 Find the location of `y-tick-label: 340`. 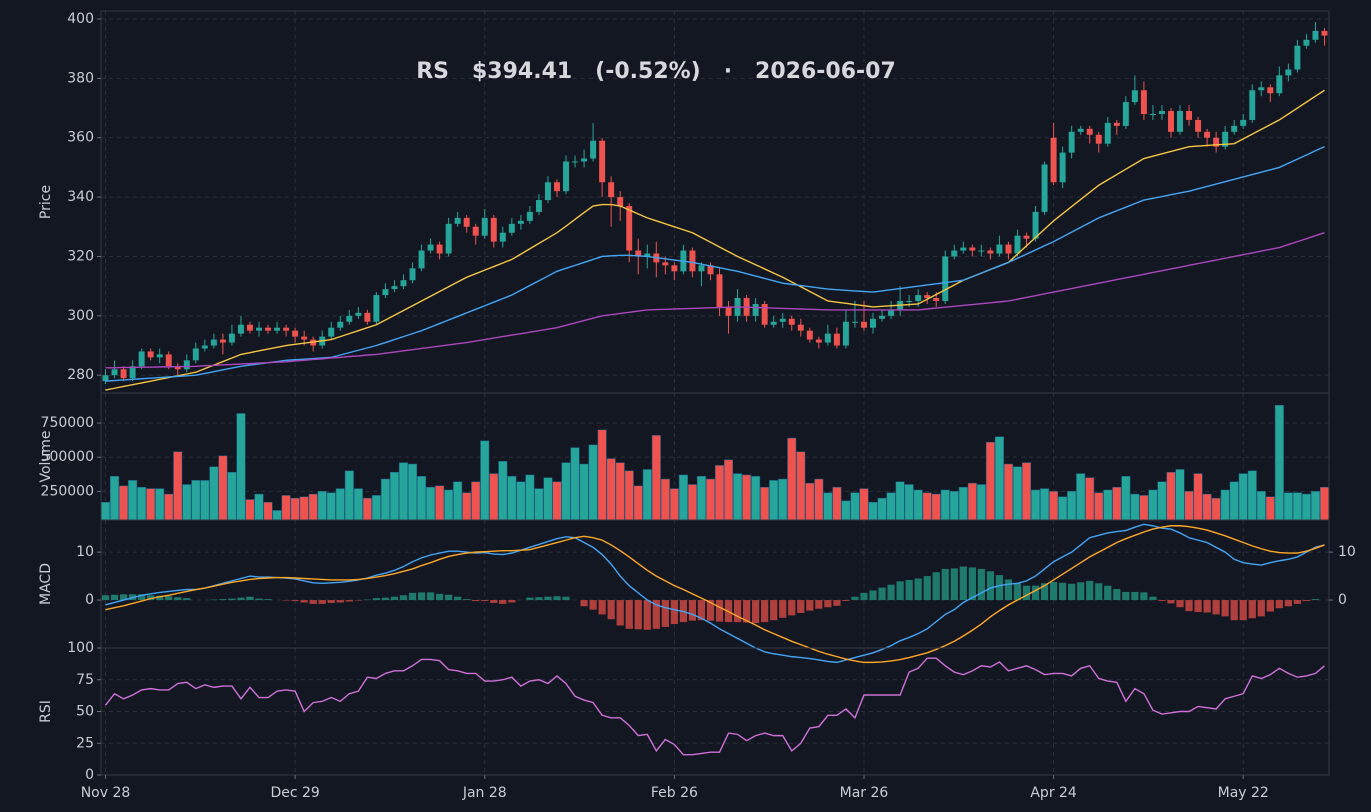

y-tick-label: 340 is located at coordinates (80, 197).